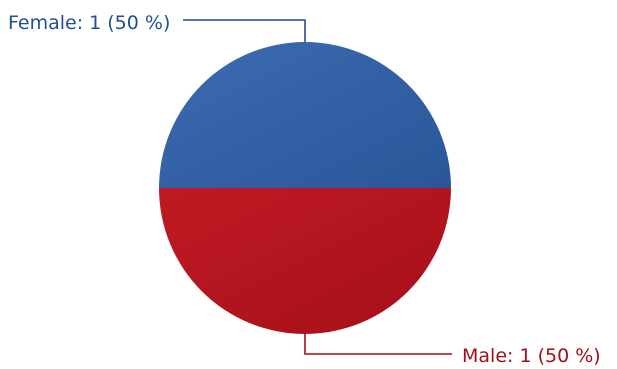 The image size is (617, 369). I want to click on leader-line-male, so click(378, 344).